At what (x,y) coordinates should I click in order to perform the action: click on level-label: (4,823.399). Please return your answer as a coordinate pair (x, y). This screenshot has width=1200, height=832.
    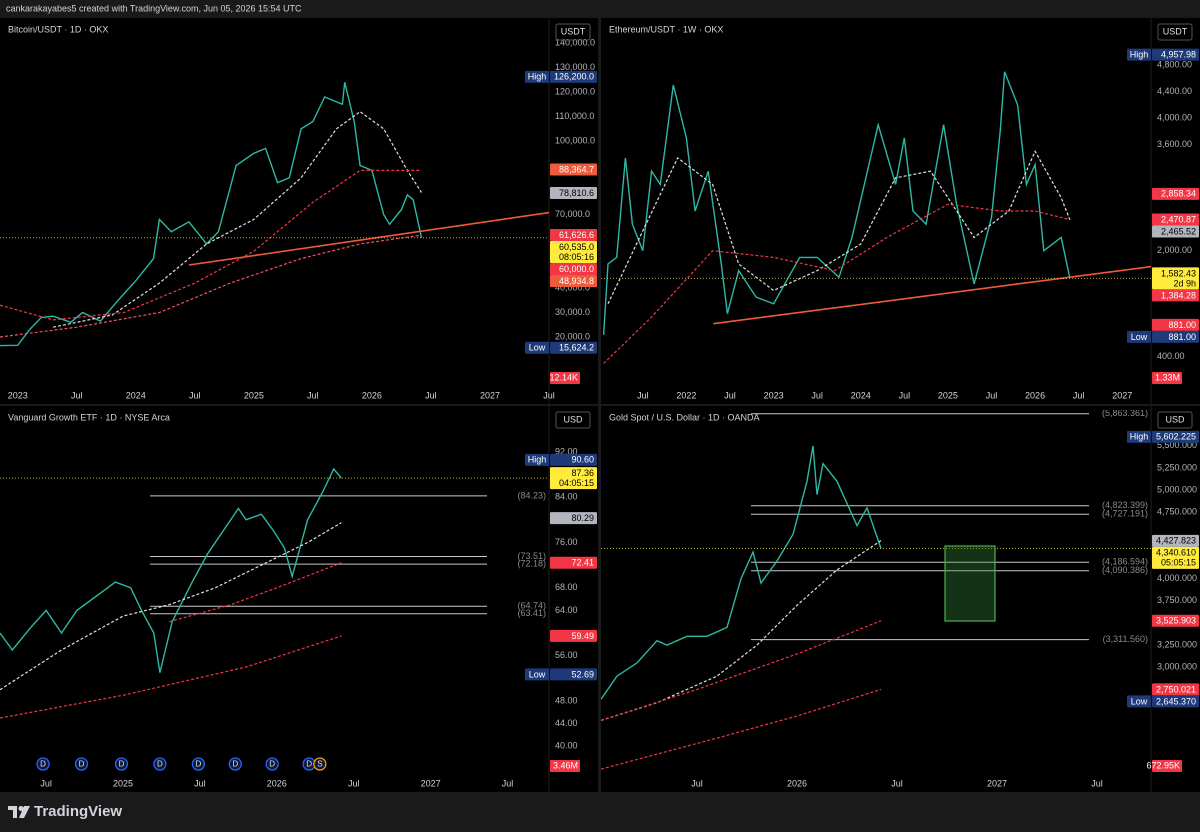
    Looking at the image, I should click on (1125, 505).